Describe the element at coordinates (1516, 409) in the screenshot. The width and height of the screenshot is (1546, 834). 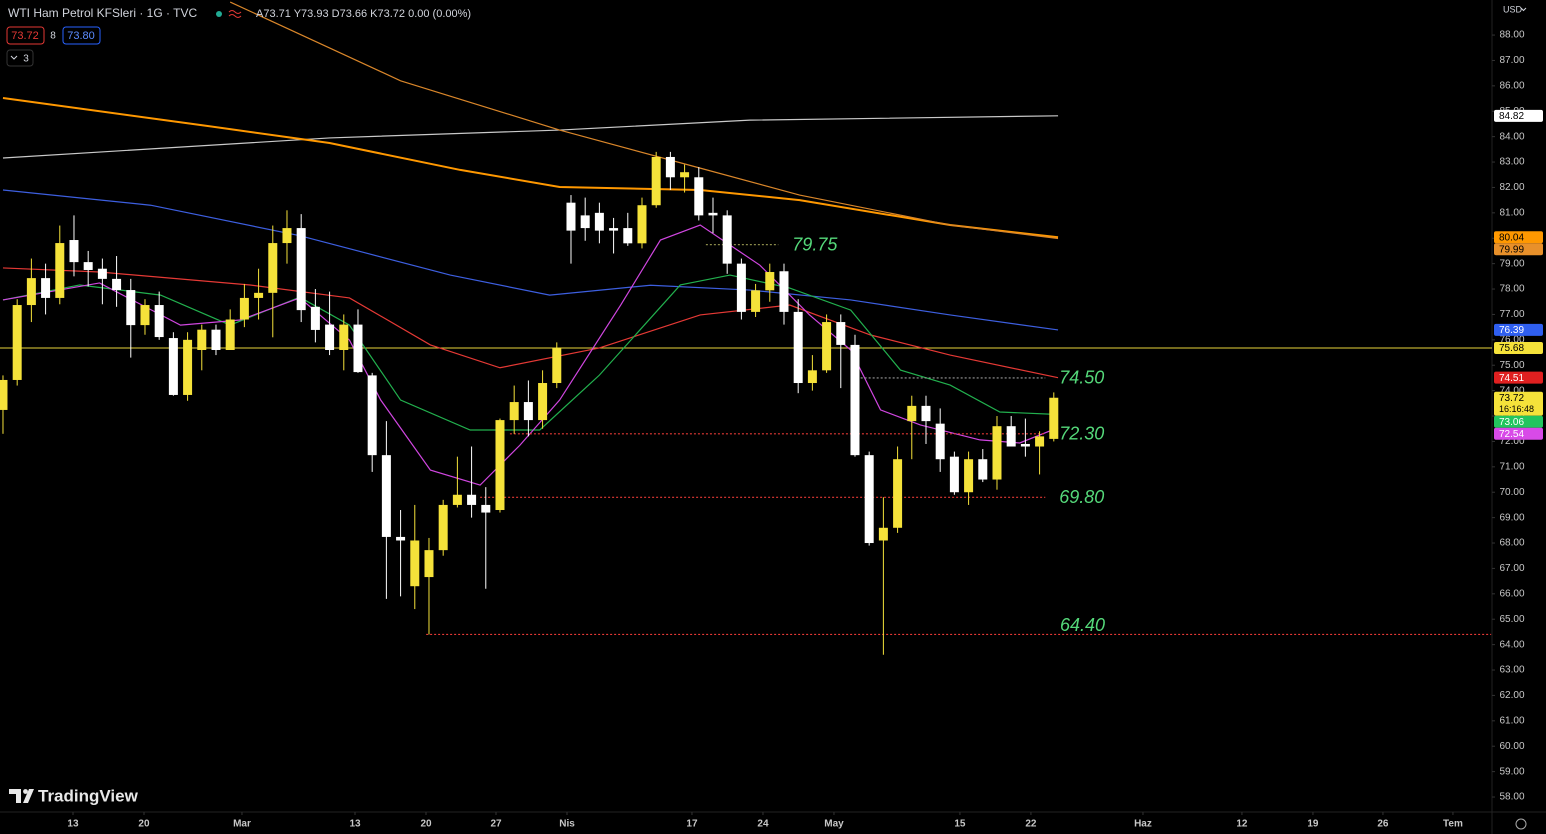
I see `countdown: 16:16:48` at that location.